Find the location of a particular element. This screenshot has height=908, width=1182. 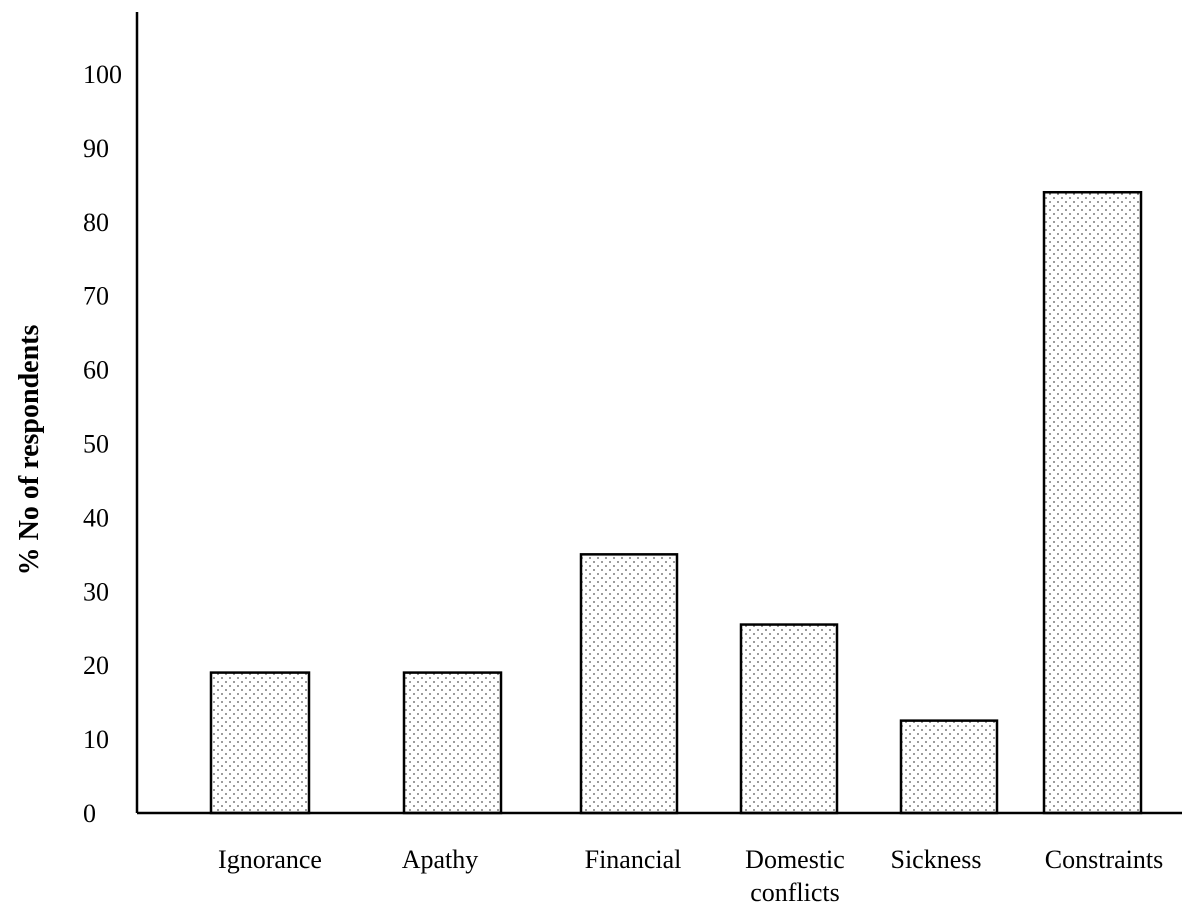

y-tick-label: 0 is located at coordinates (89, 813).